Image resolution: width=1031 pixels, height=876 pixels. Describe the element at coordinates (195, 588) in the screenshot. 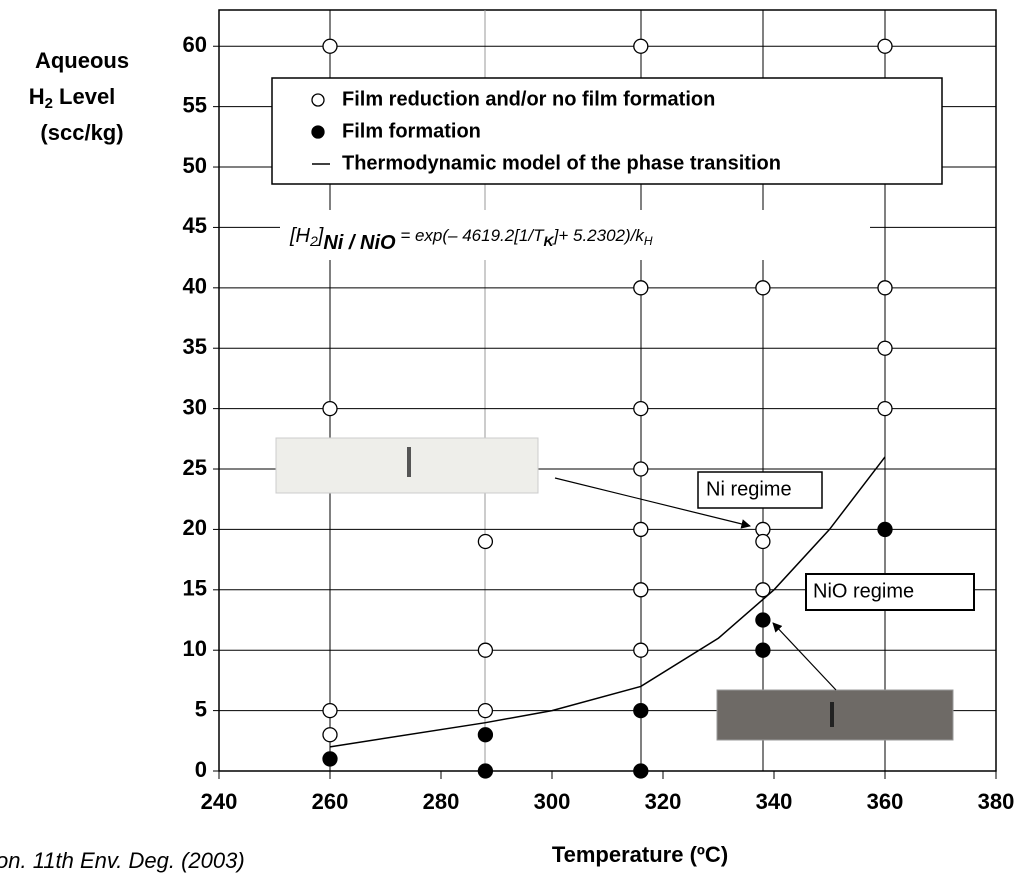

I see `y-tick-label: 15` at that location.